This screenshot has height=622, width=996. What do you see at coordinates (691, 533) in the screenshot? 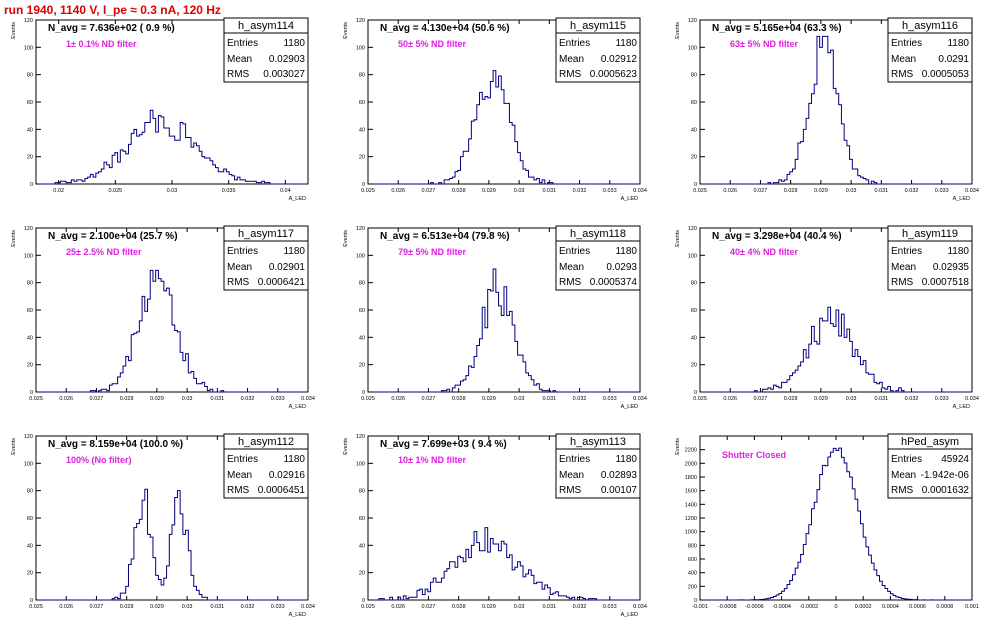
I see `y-tick-label: 1000` at bounding box center [691, 533].